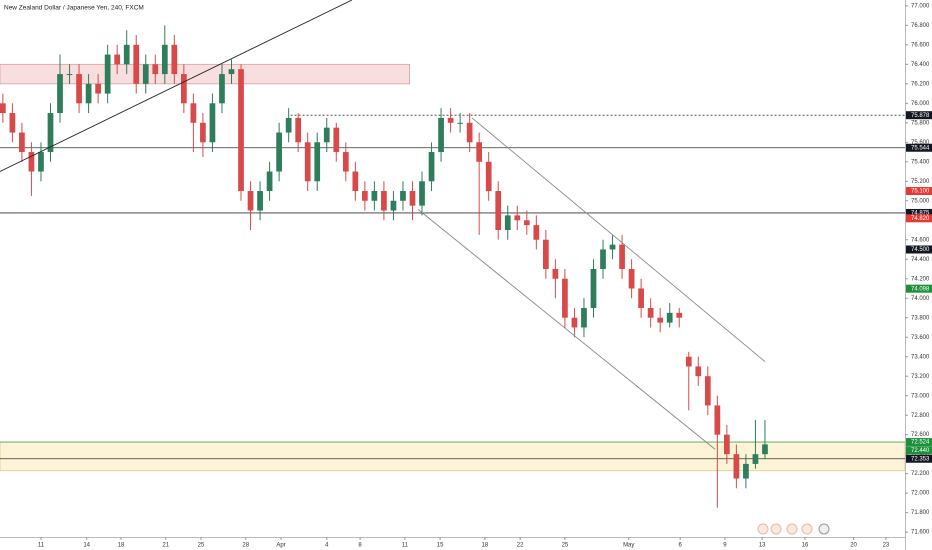  I want to click on price-label: 72.440, so click(920, 451).